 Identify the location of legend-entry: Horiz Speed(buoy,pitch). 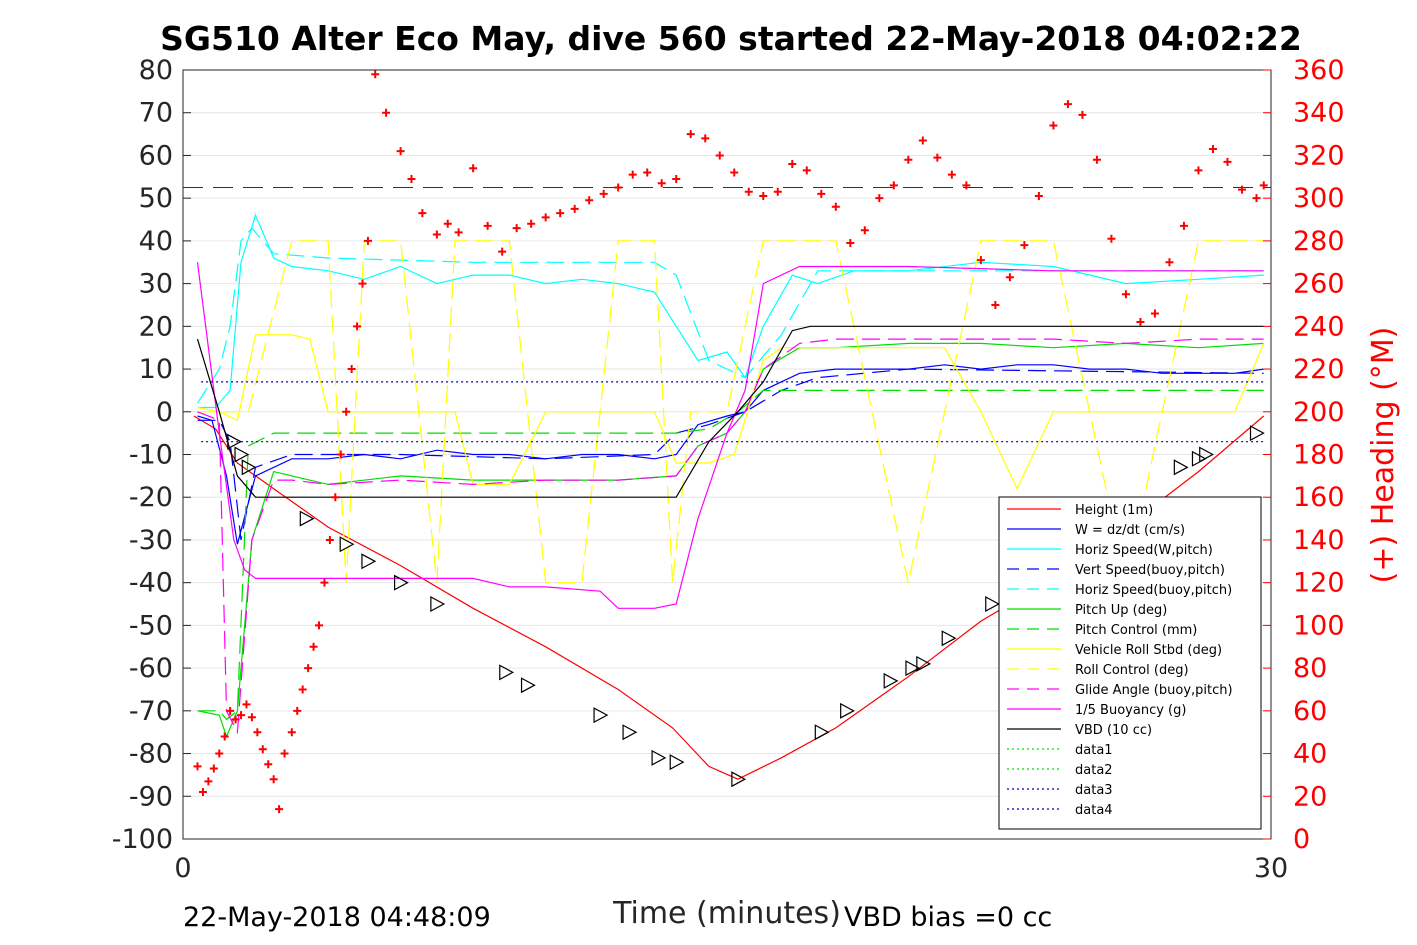
(1153, 590).